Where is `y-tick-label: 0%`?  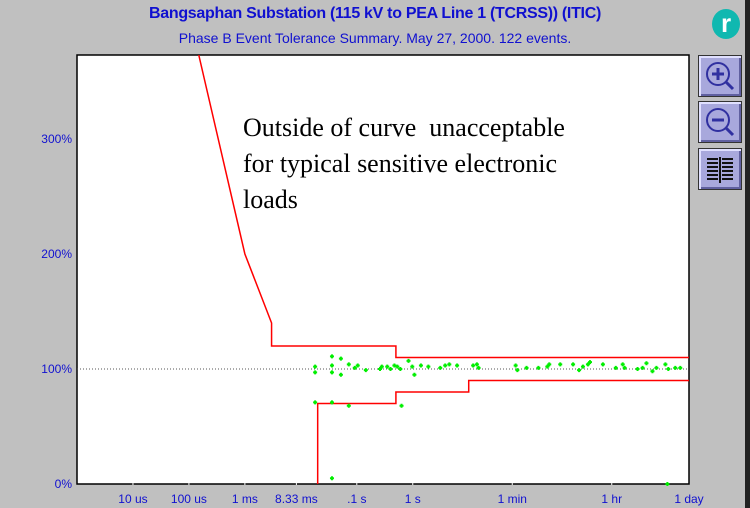
y-tick-label: 0% is located at coordinates (64, 484).